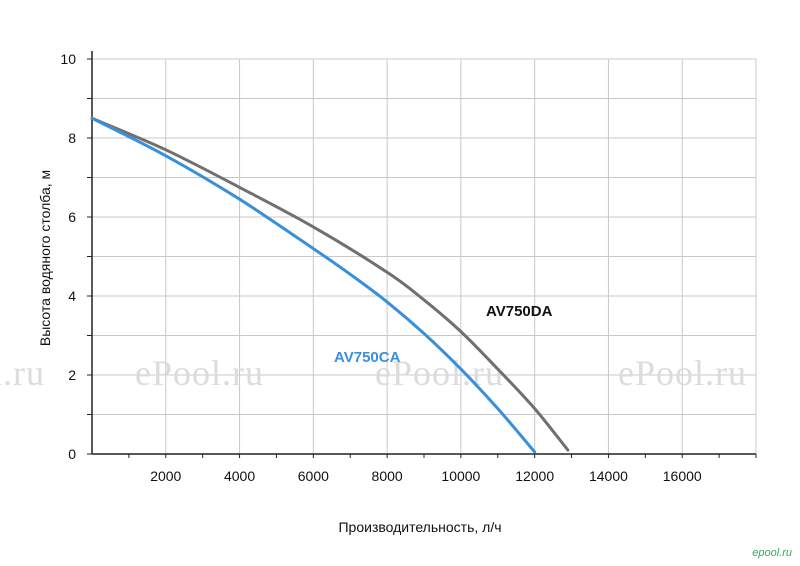 The image size is (800, 566). Describe the element at coordinates (45, 258) in the screenshot. I see `y-axis-label: Высота водяного столба, м` at that location.